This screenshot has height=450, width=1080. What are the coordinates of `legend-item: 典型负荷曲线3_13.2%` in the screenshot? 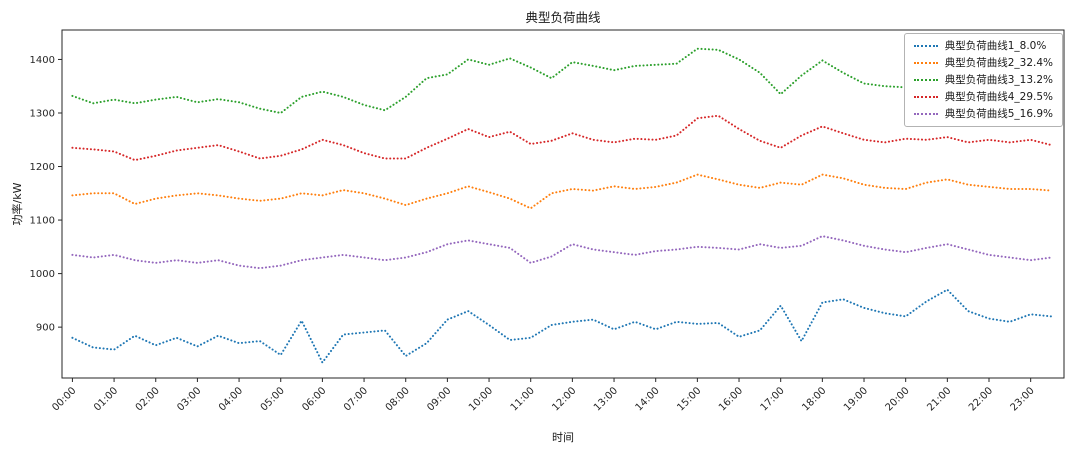 It's located at (983, 80).